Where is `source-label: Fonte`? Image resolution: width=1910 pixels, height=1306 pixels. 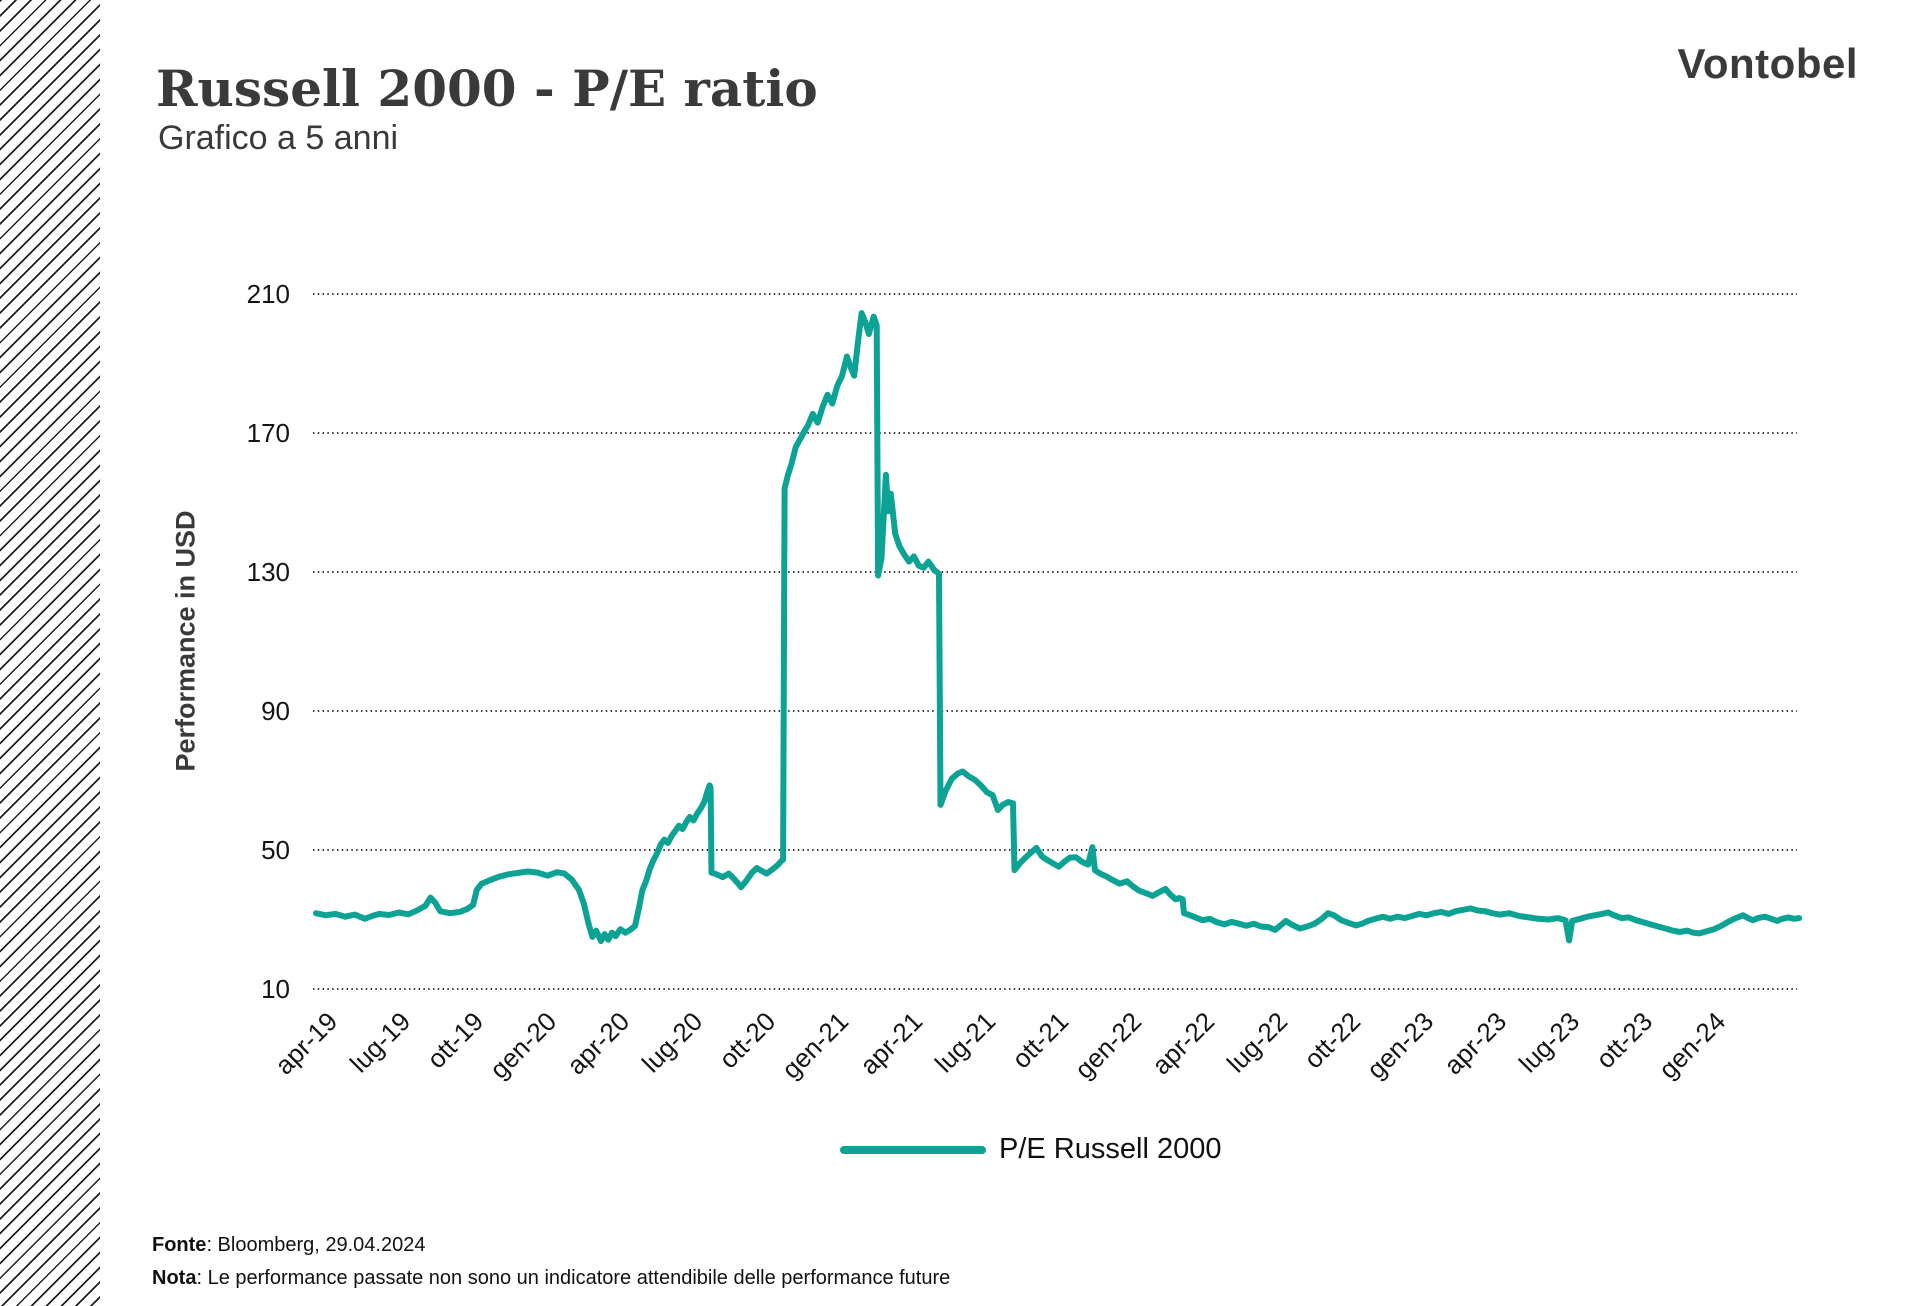 source-label: Fonte is located at coordinates (179, 1245).